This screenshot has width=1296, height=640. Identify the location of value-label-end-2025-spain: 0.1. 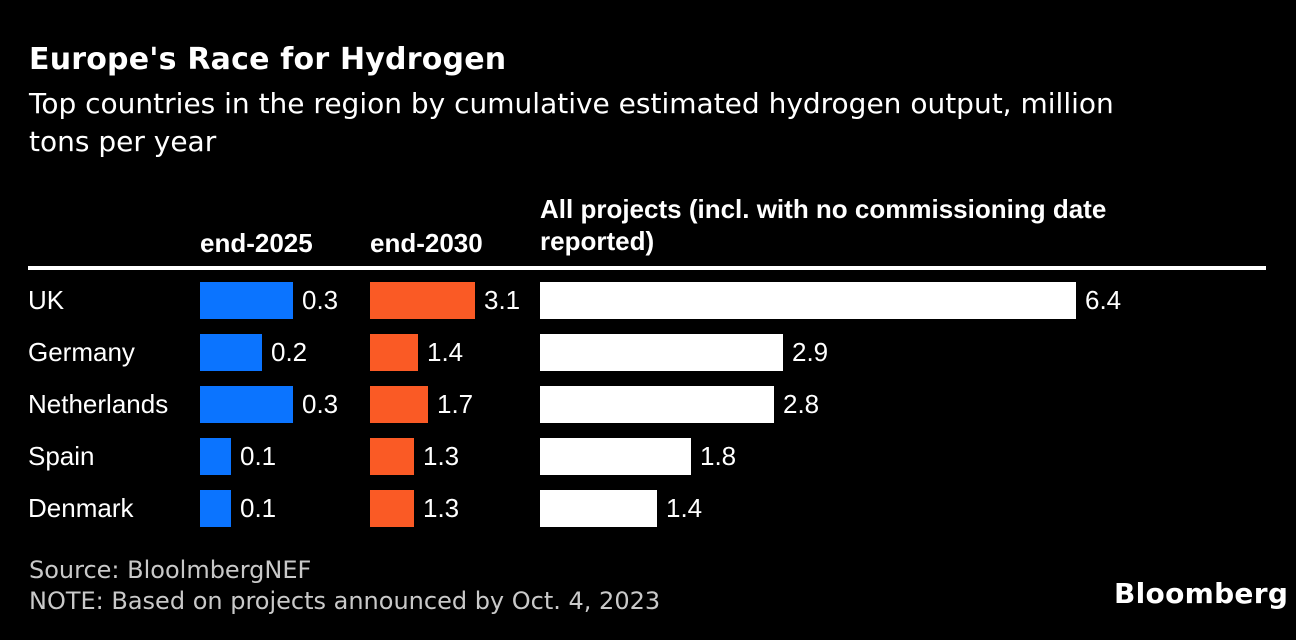
(258, 455).